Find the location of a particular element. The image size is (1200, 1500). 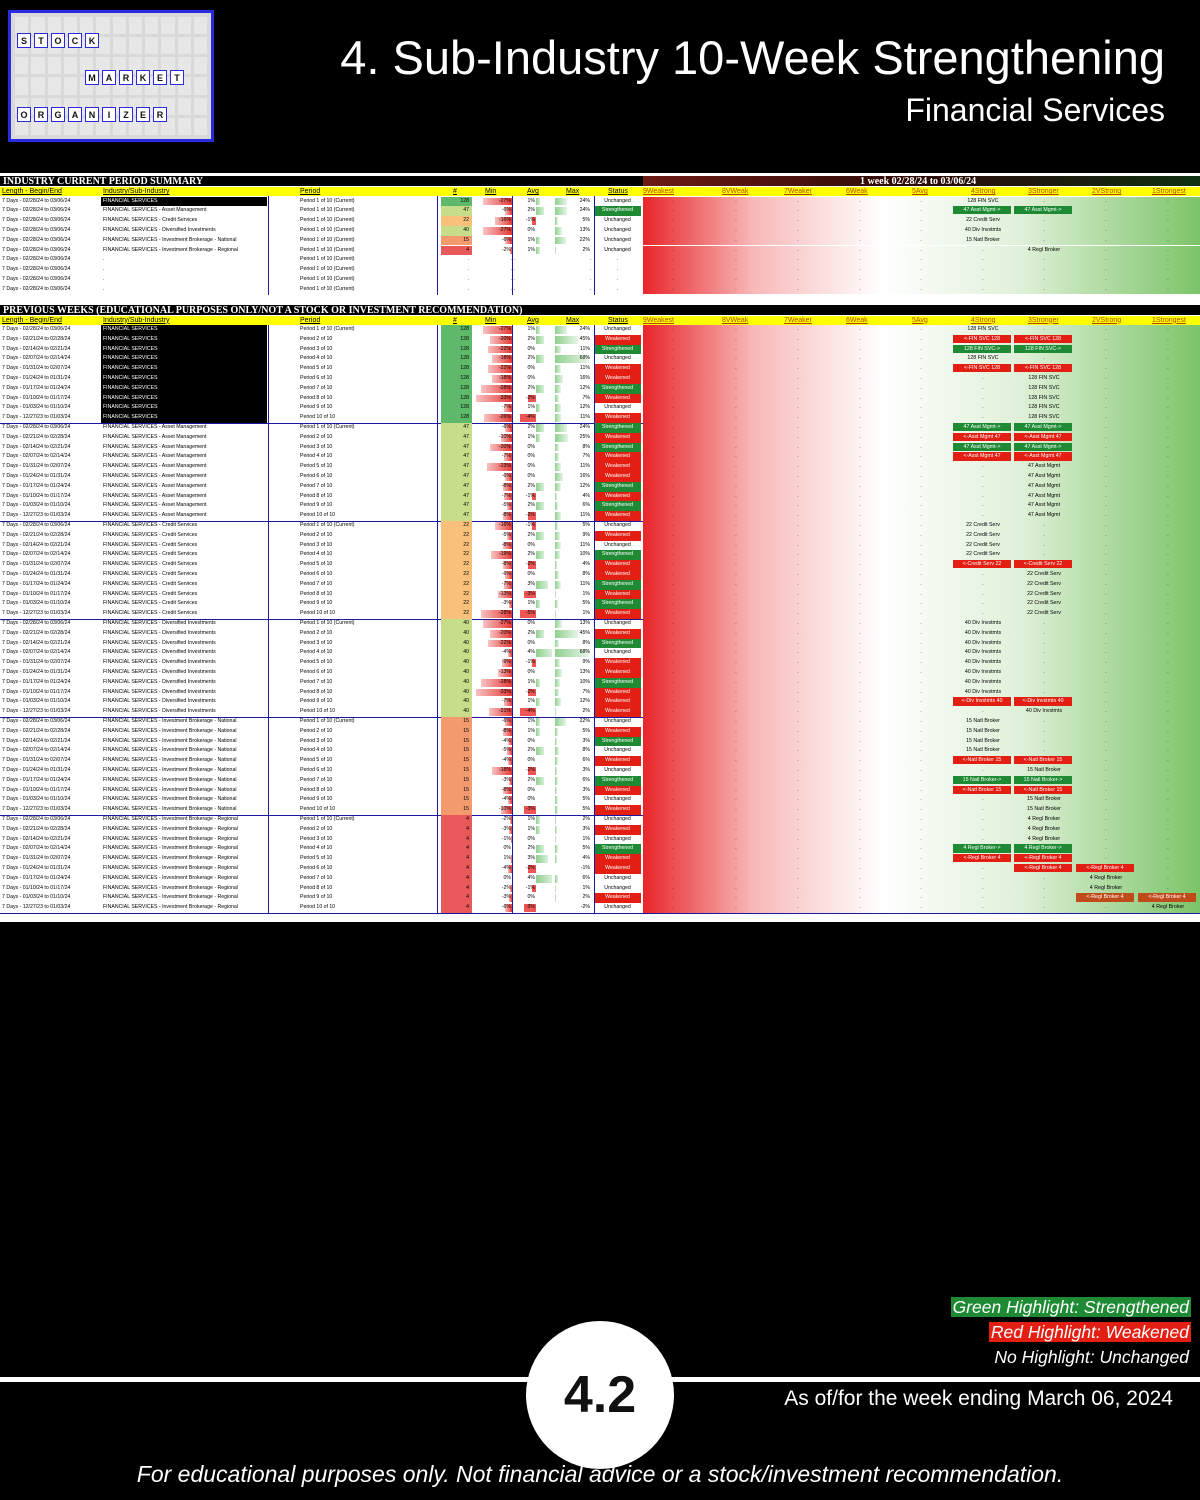

row-min: . is located at coordinates (493, 290).